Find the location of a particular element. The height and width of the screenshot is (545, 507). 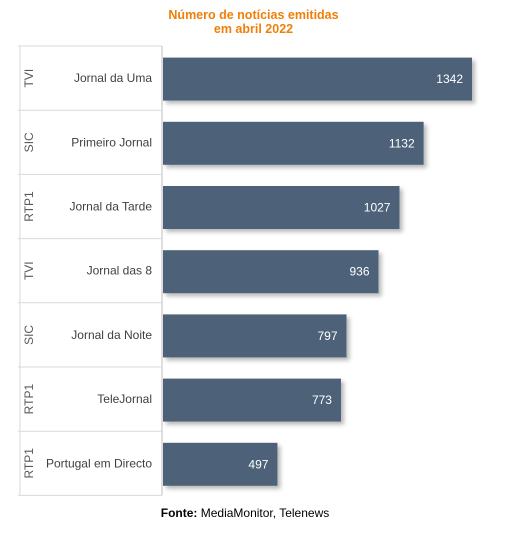

data-label: 773 is located at coordinates (322, 400).